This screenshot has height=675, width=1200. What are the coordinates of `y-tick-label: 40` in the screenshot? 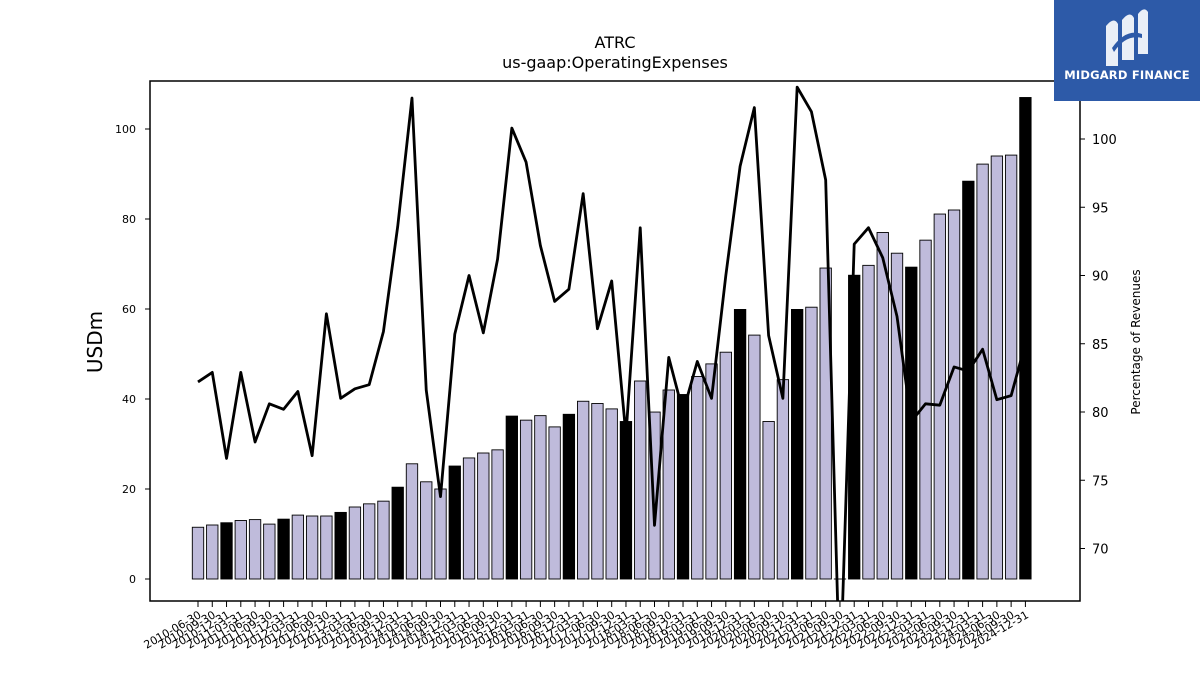 It's located at (129, 399).